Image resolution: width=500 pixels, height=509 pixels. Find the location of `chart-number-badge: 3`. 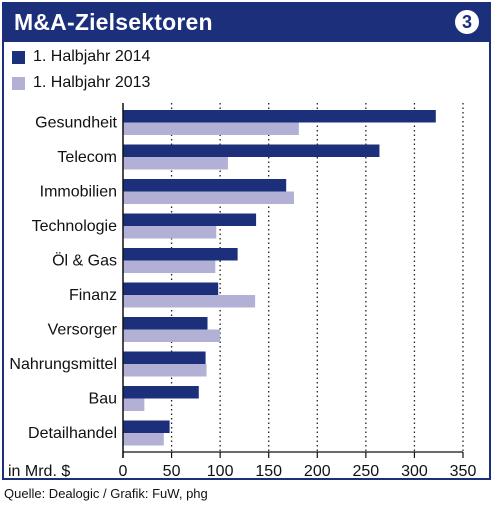

chart-number-badge: 3 is located at coordinates (467, 22).